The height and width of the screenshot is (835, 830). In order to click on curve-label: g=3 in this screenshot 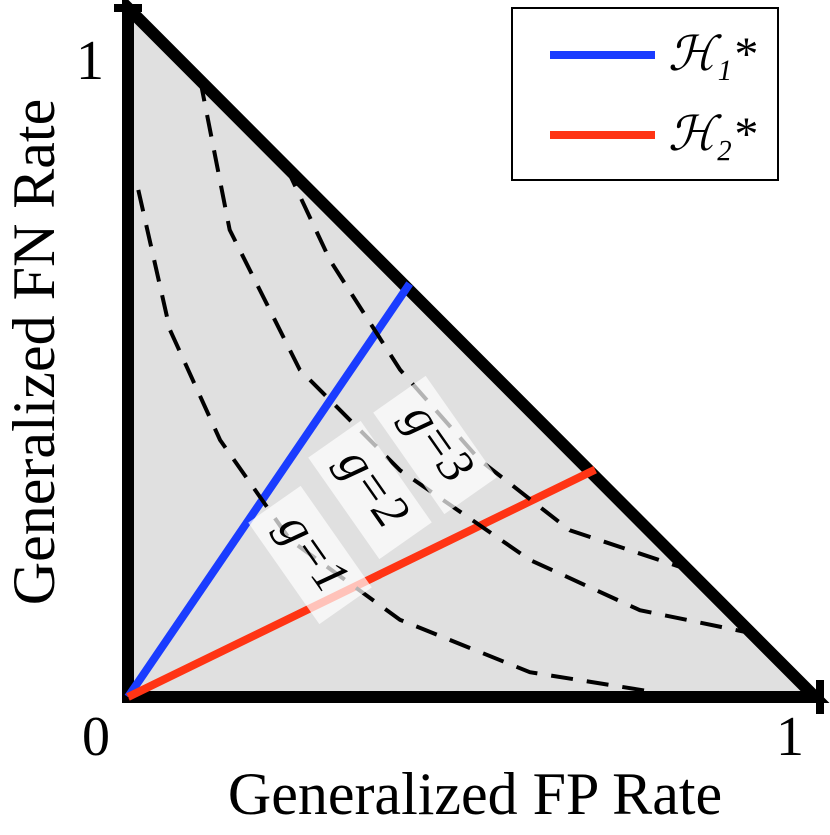, I will do `click(435, 445)`.